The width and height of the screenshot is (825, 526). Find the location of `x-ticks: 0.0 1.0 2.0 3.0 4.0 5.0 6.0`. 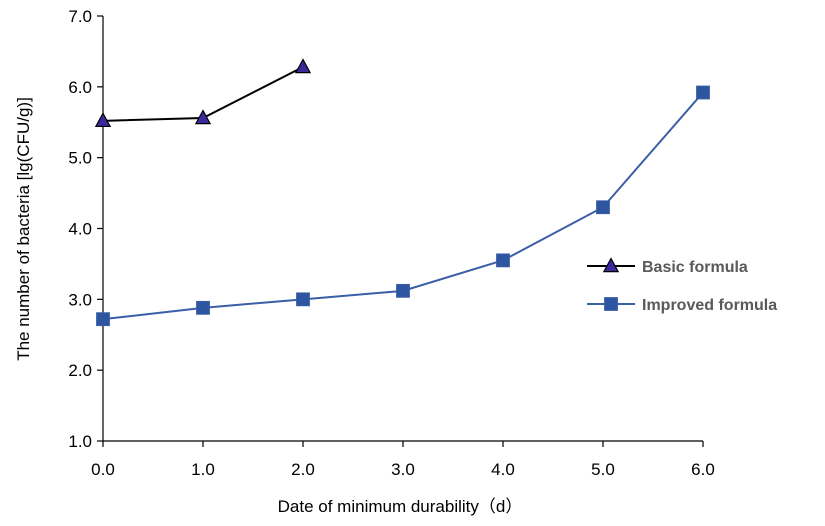

x-ticks: 0.0 1.0 2.0 3.0 4.0 5.0 6.0 is located at coordinates (403, 460).